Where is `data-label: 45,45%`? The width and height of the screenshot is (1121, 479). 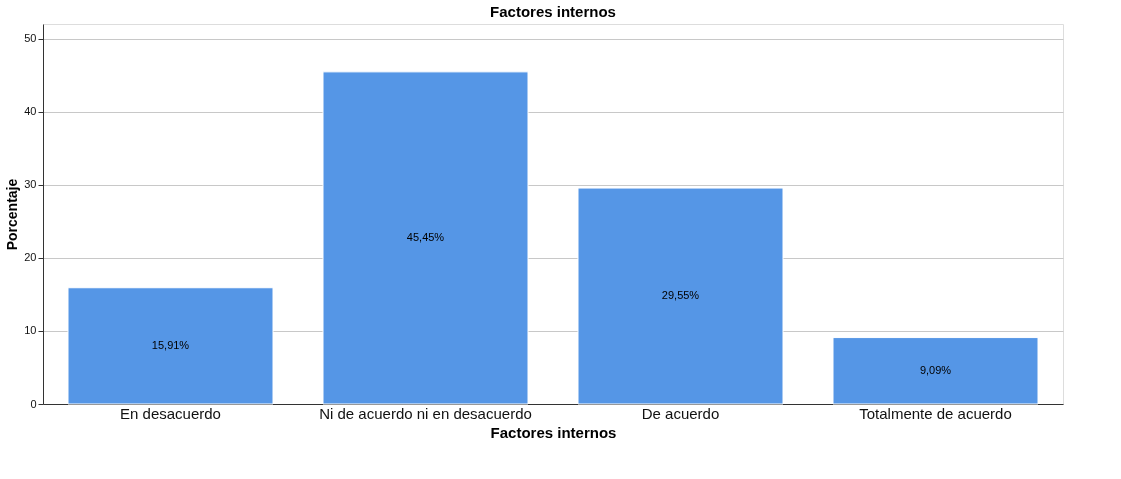
data-label: 45,45% is located at coordinates (425, 236).